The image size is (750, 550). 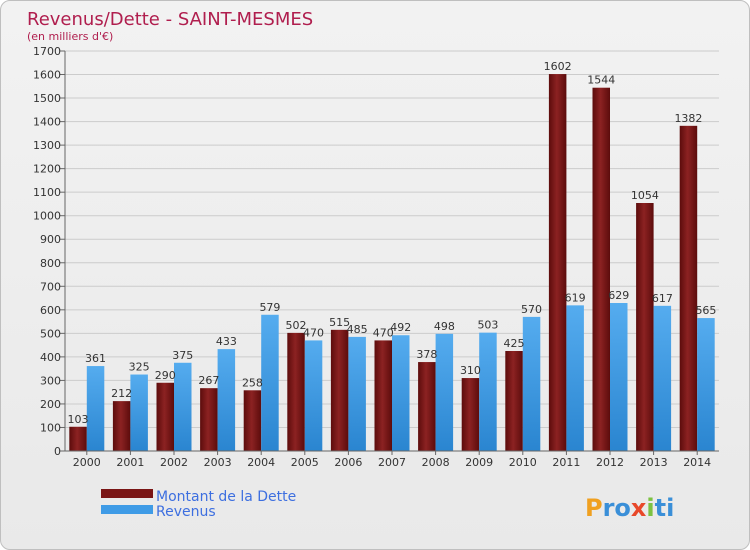 What do you see at coordinates (339, 322) in the screenshot?
I see `bar-dette-label: 515` at bounding box center [339, 322].